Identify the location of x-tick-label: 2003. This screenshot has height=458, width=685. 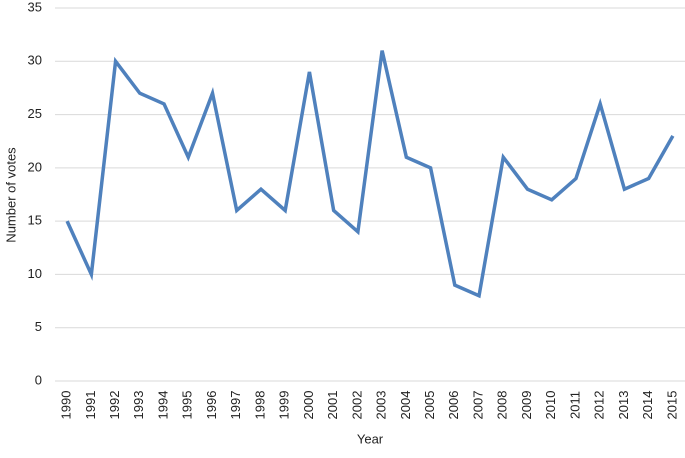
(381, 405).